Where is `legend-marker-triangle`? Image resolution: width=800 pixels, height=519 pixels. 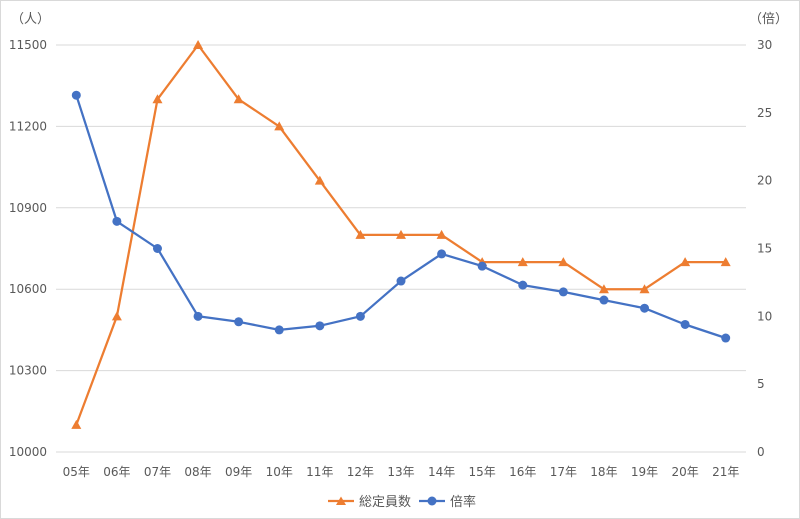 legend-marker-triangle is located at coordinates (341, 500).